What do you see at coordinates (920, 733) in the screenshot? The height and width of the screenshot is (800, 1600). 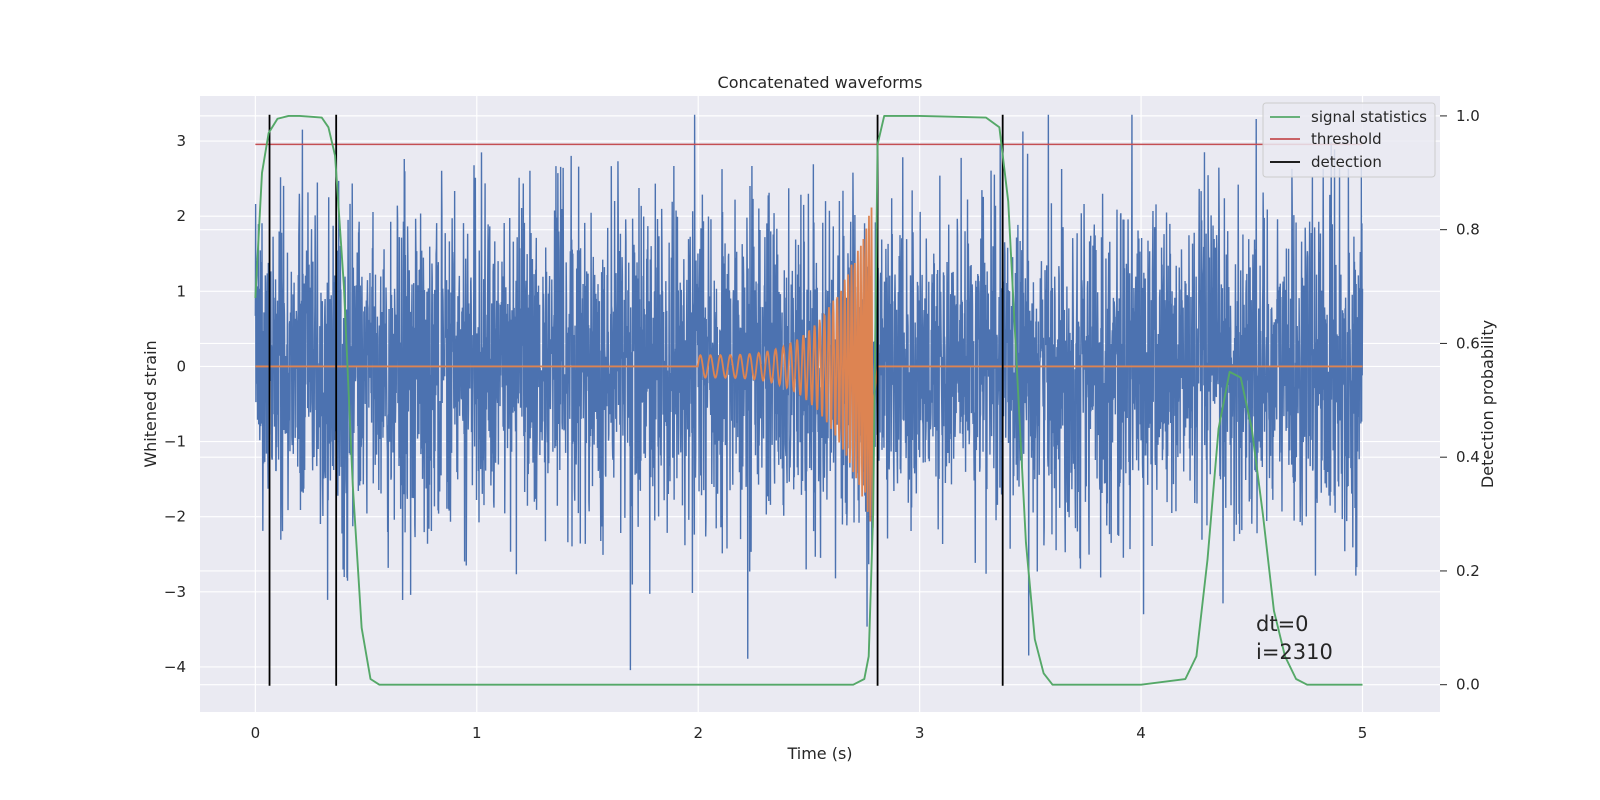 I see `x-tick-label: 3` at bounding box center [920, 733].